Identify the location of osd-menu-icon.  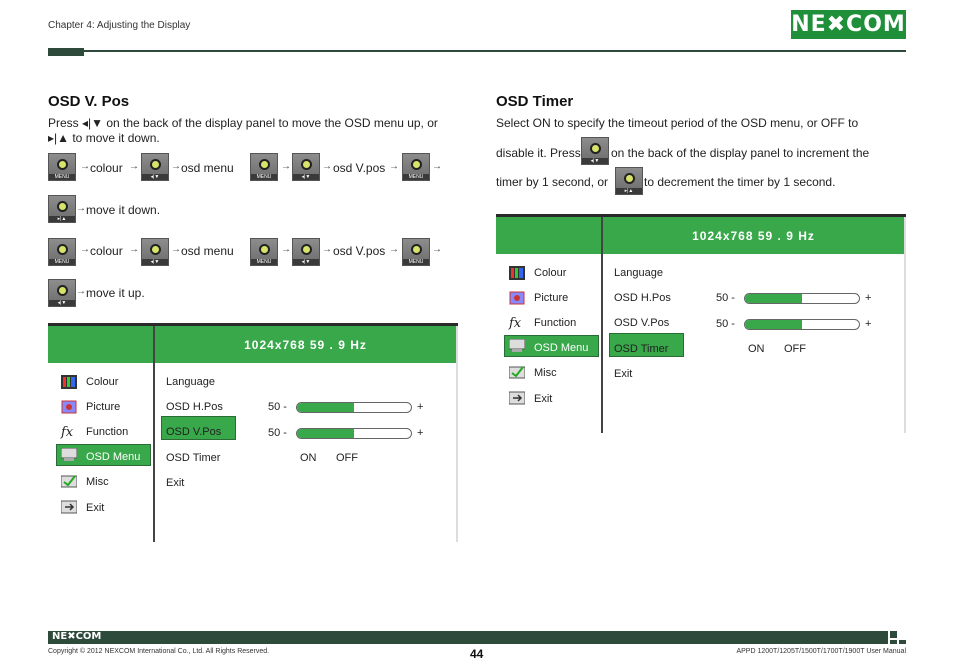
(517, 345).